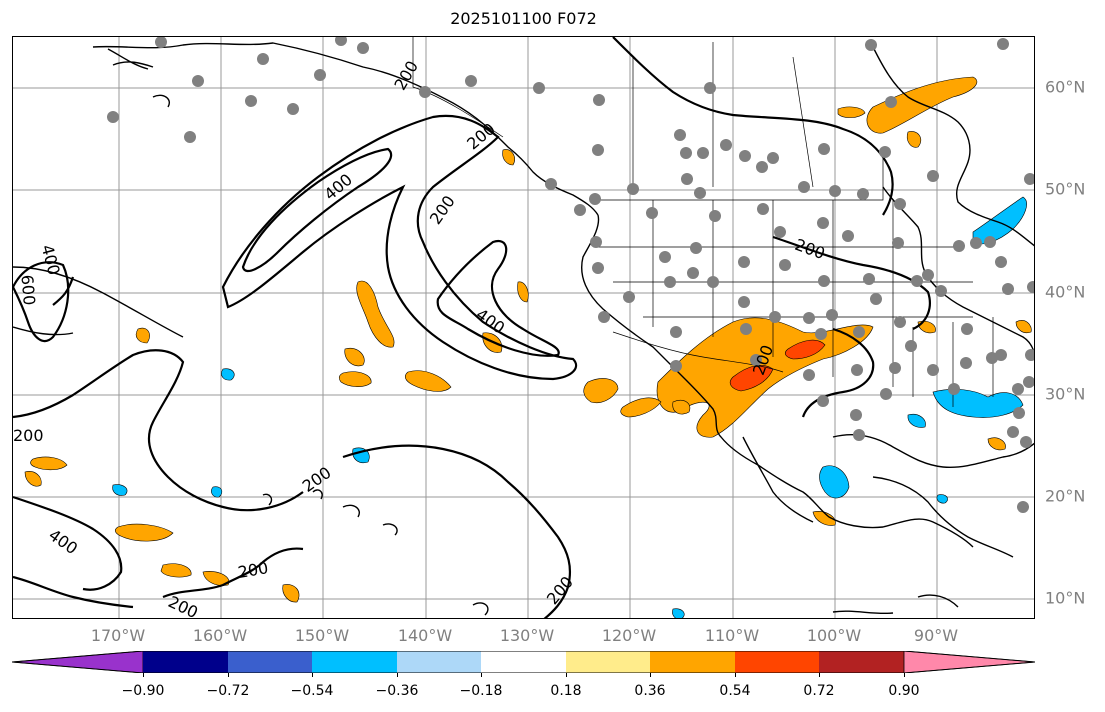 Image resolution: width=1105 pixels, height=712 pixels. Describe the element at coordinates (809, 249) in the screenshot. I see `contour-label-200-plains: 200` at that location.